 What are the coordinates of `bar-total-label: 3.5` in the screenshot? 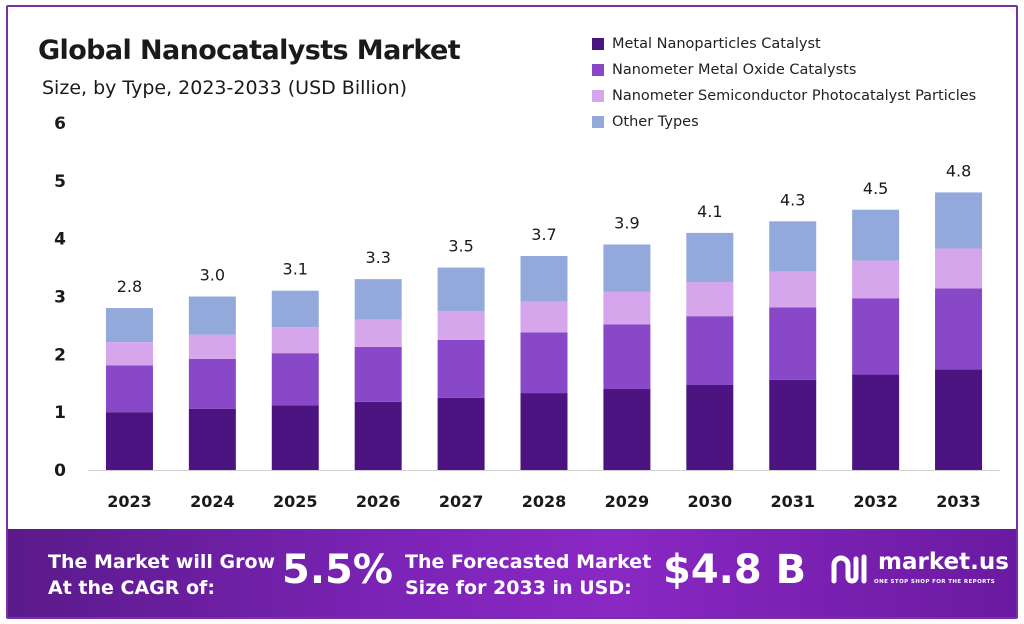 It's located at (460, 246).